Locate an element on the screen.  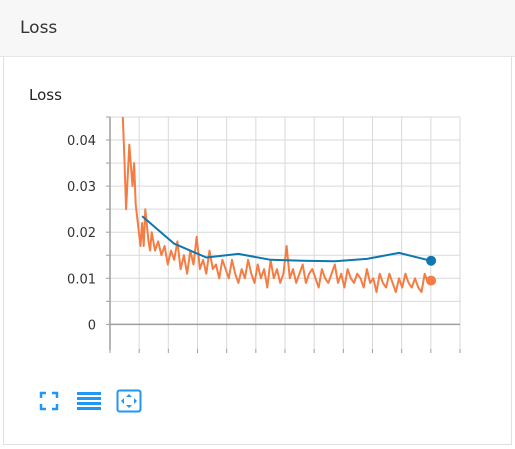
fit-domain-icon is located at coordinates (129, 401).